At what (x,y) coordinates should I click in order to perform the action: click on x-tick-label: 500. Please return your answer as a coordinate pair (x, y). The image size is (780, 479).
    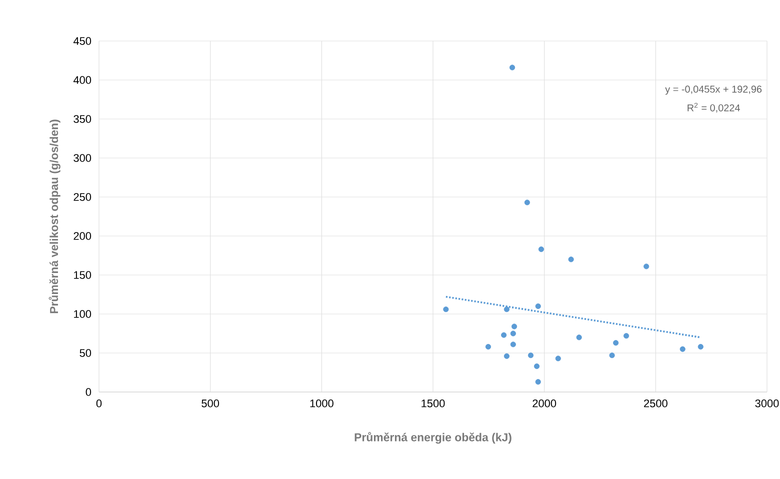
    Looking at the image, I should click on (211, 404).